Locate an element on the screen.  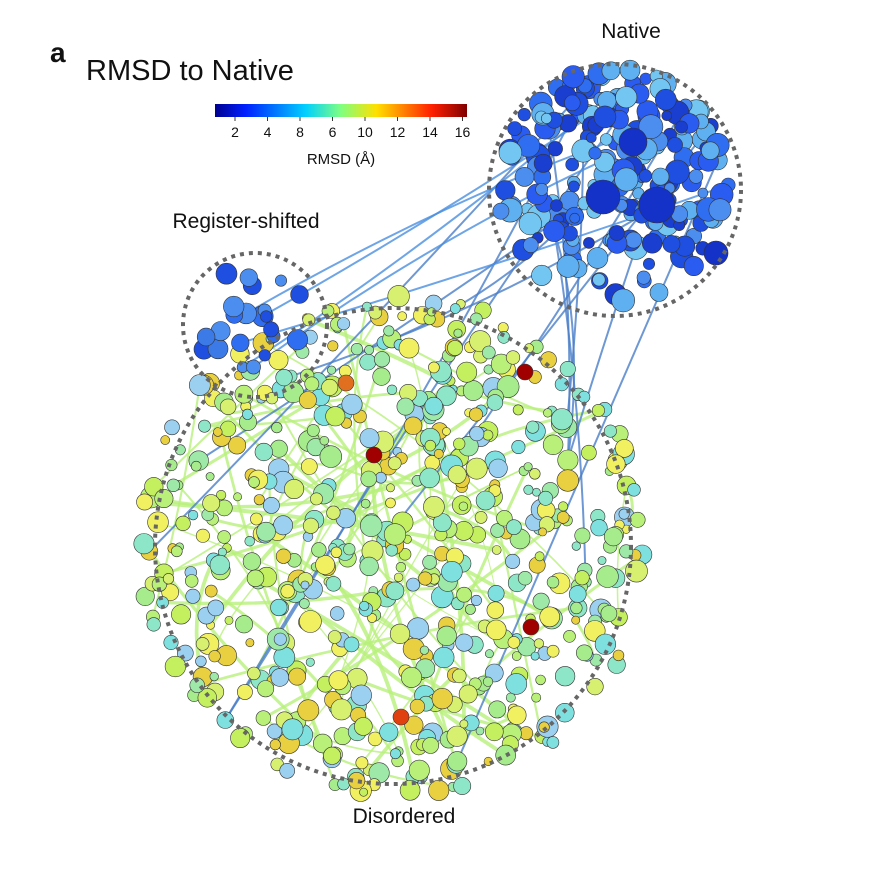
cluster-outline is located at coordinates (615, 190).